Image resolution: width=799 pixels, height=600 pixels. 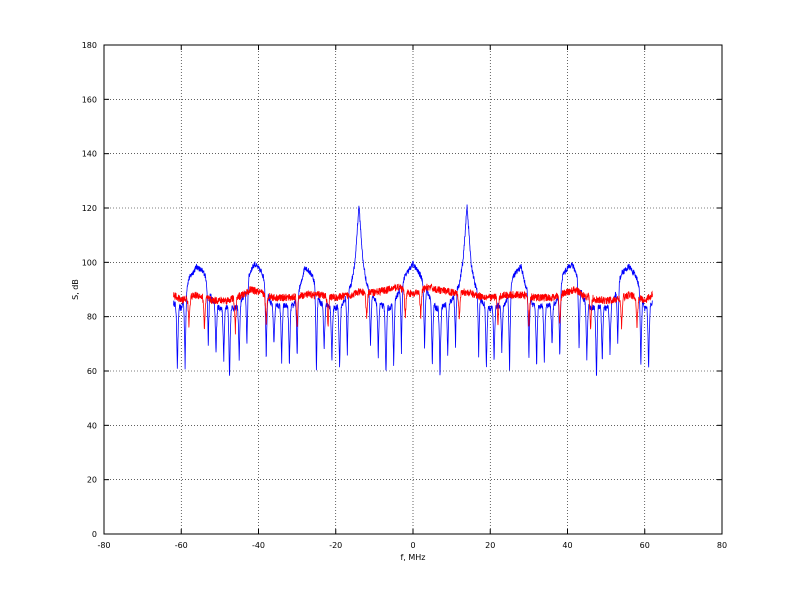 I want to click on y-axis-label: S, dB, so click(x=75, y=289).